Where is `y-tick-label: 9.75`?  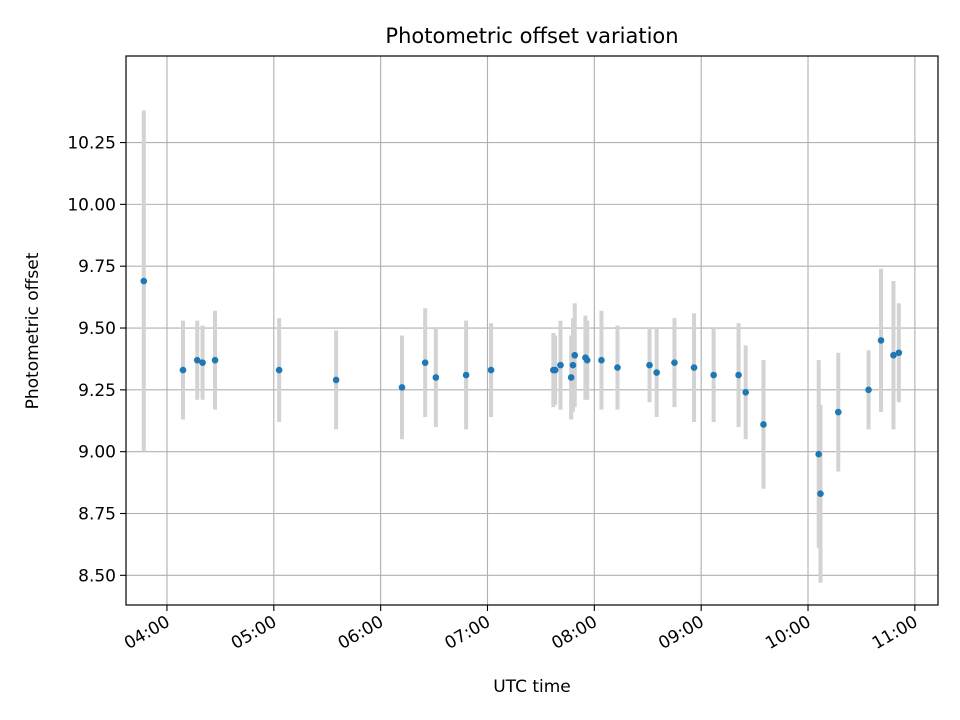
y-tick-label: 9.75 is located at coordinates (97, 267).